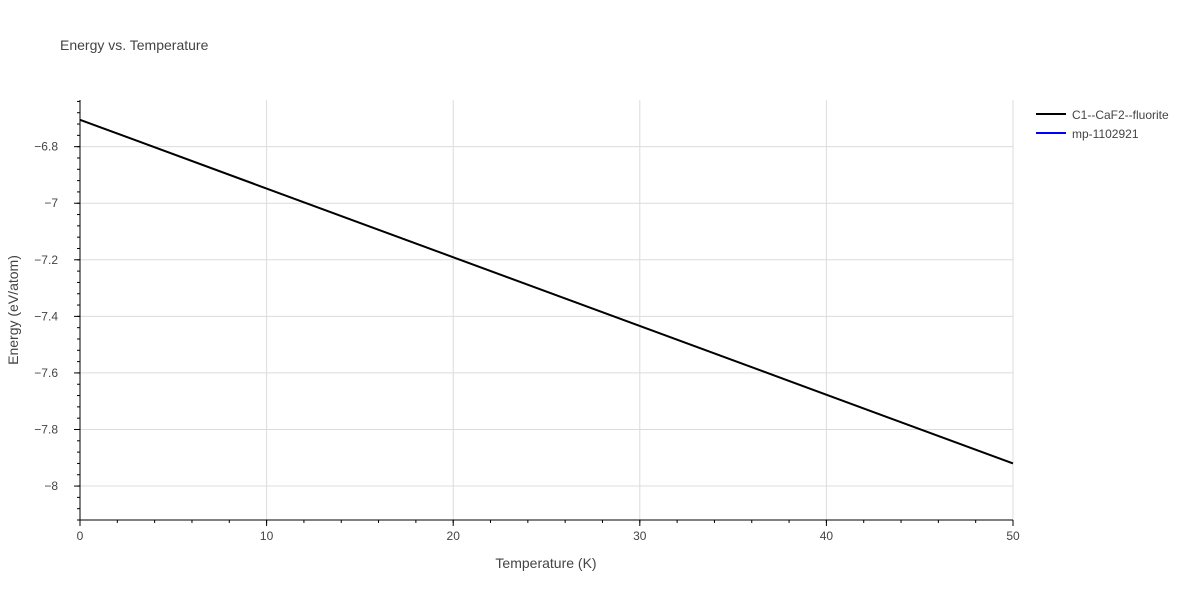 This screenshot has height=605, width=1200. What do you see at coordinates (1102, 124) in the screenshot?
I see `legend: C1--CaF2--fluorite mp-1102921` at bounding box center [1102, 124].